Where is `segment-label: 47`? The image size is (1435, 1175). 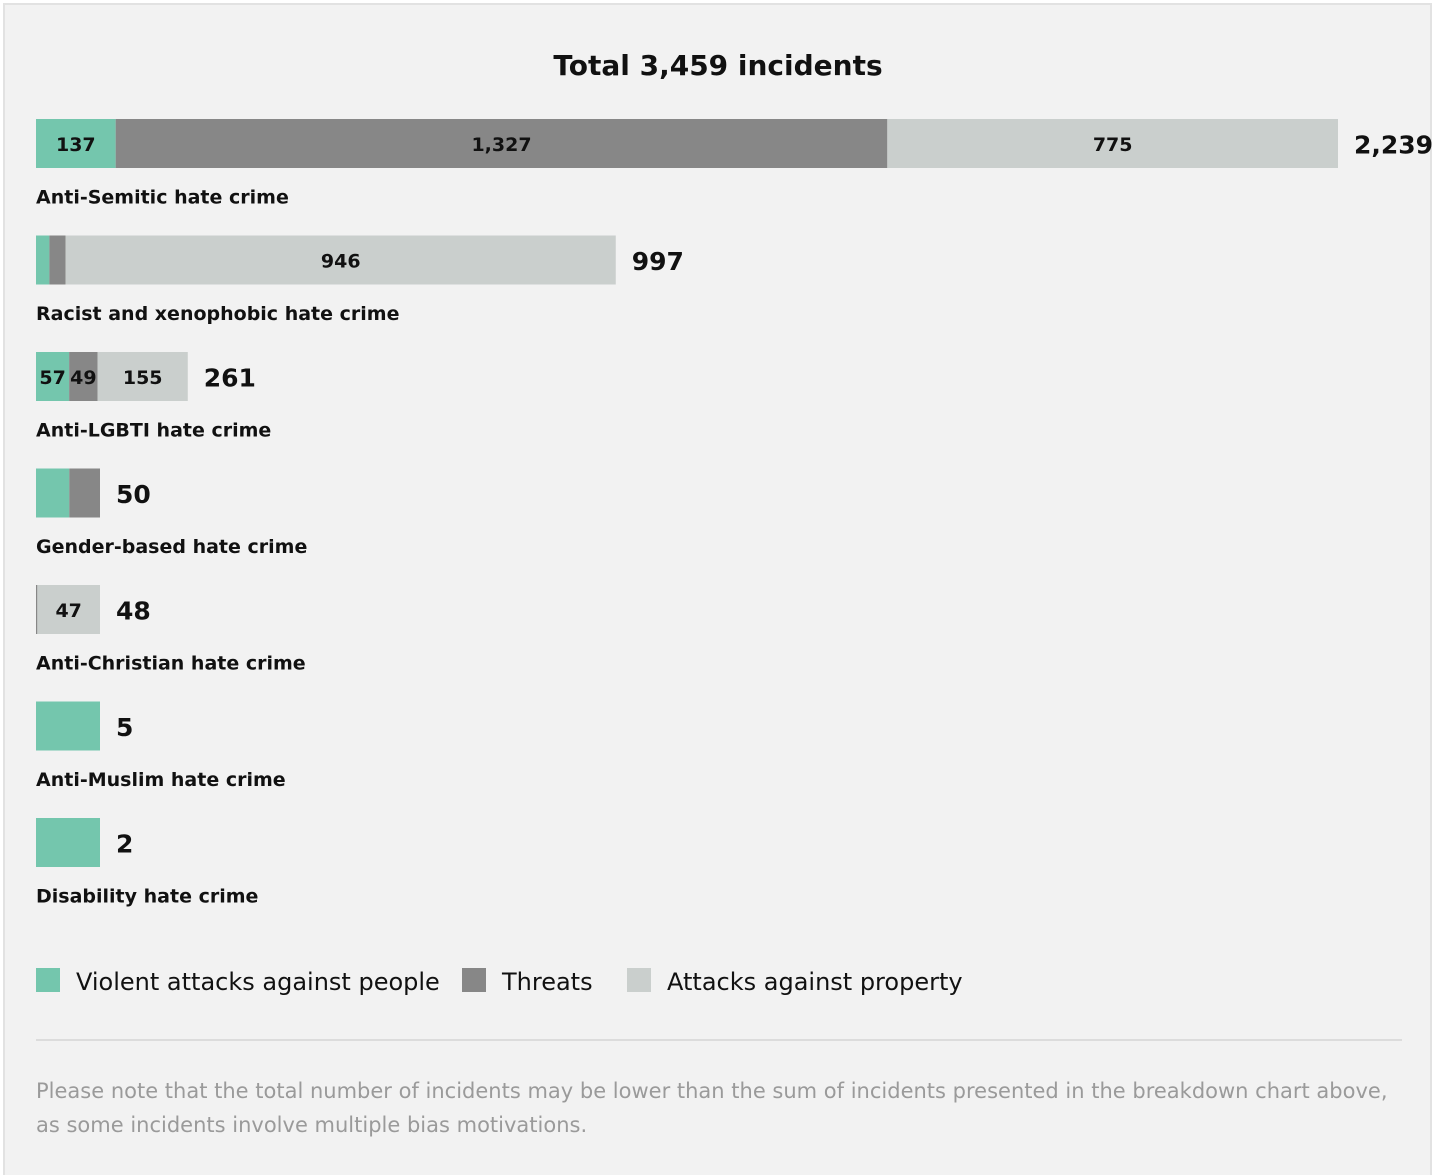
segment-label: 47 is located at coordinates (68, 611).